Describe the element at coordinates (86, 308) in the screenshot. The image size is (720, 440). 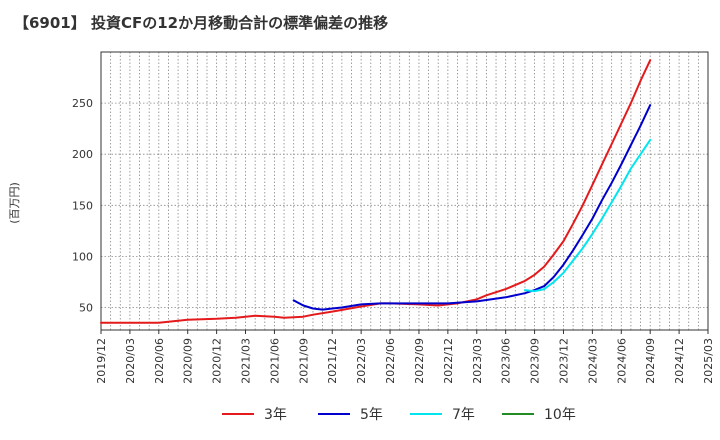
I see `y-tick-label: 50` at that location.